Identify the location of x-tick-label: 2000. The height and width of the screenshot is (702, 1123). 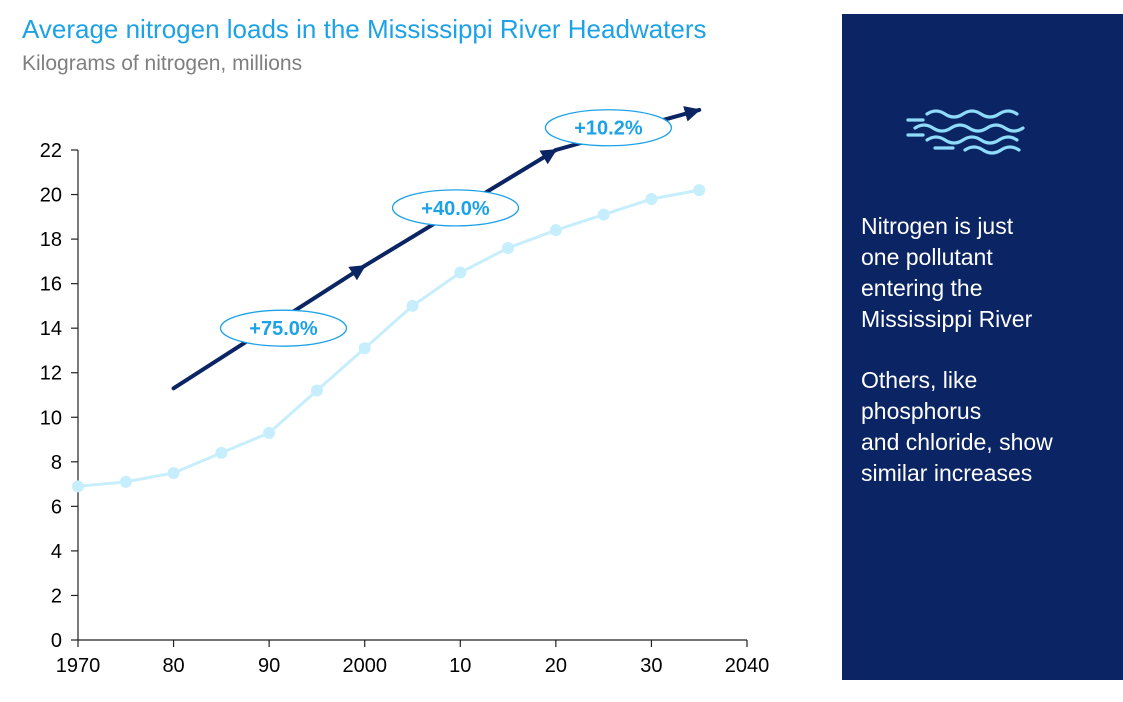
(364, 666).